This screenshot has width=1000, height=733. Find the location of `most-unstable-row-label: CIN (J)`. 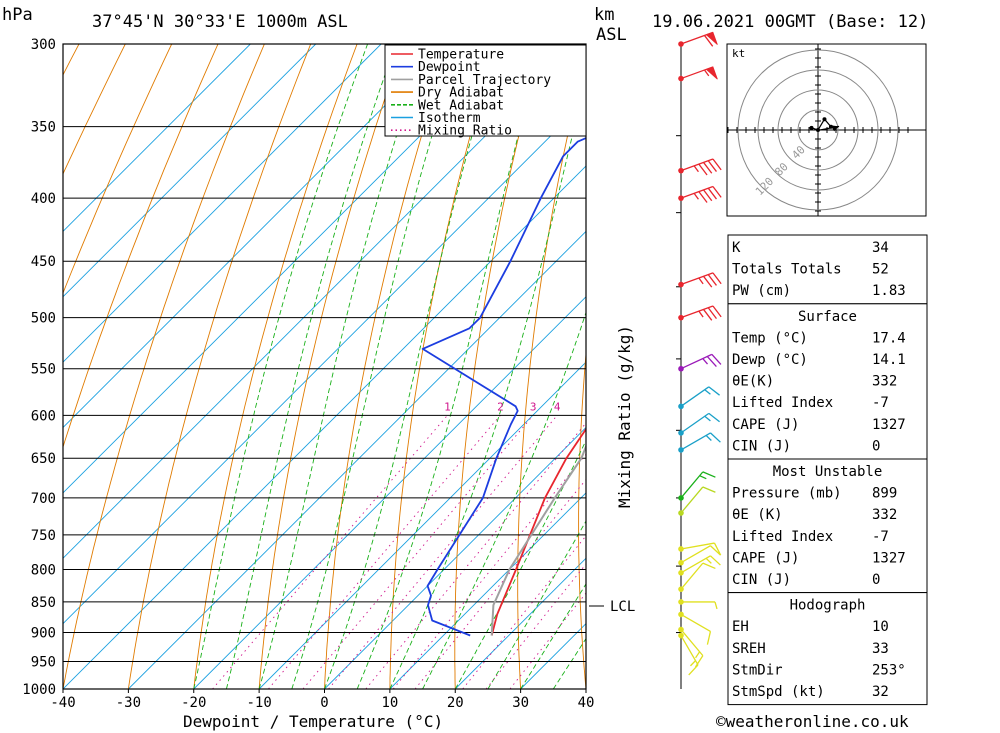

most-unstable-row-label: CIN (J) is located at coordinates (761, 580).